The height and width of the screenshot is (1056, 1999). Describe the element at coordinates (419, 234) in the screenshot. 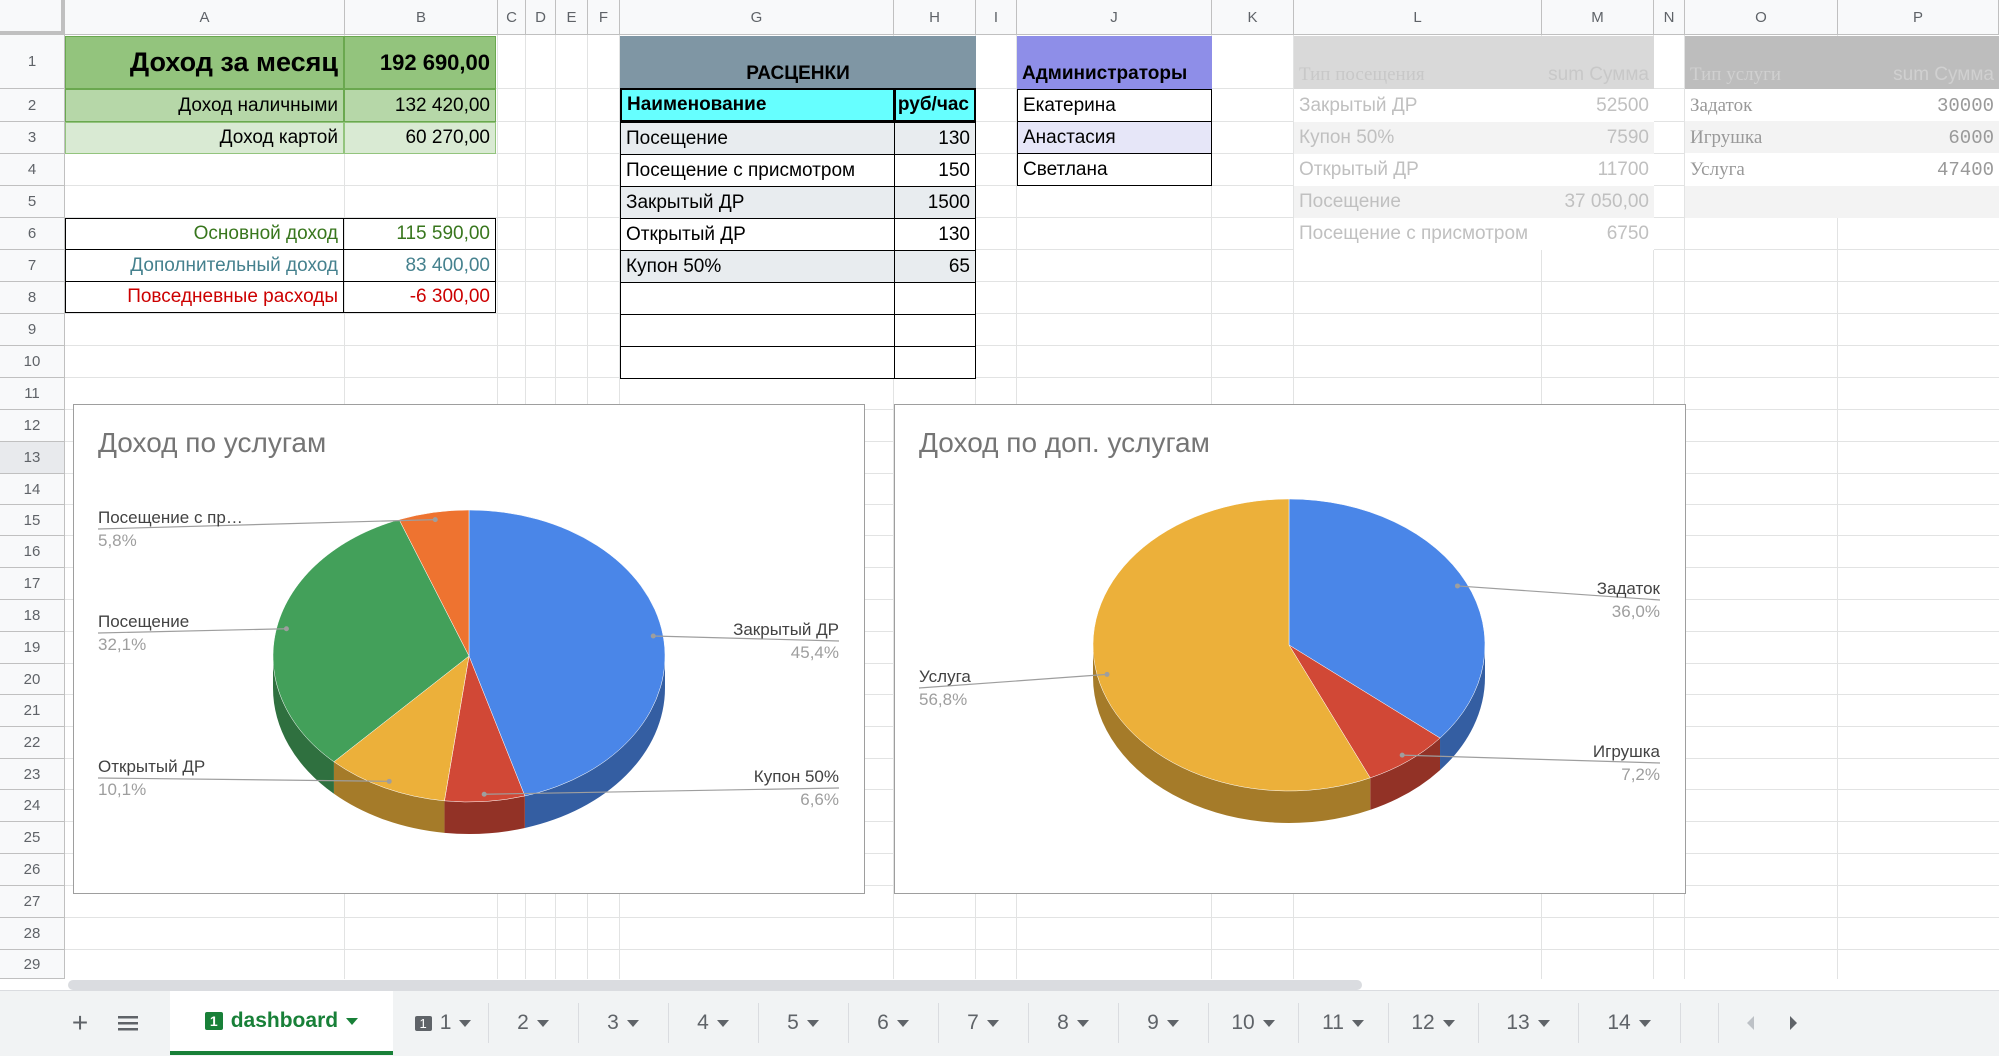

I see `main-income-value: 115 590,00` at that location.